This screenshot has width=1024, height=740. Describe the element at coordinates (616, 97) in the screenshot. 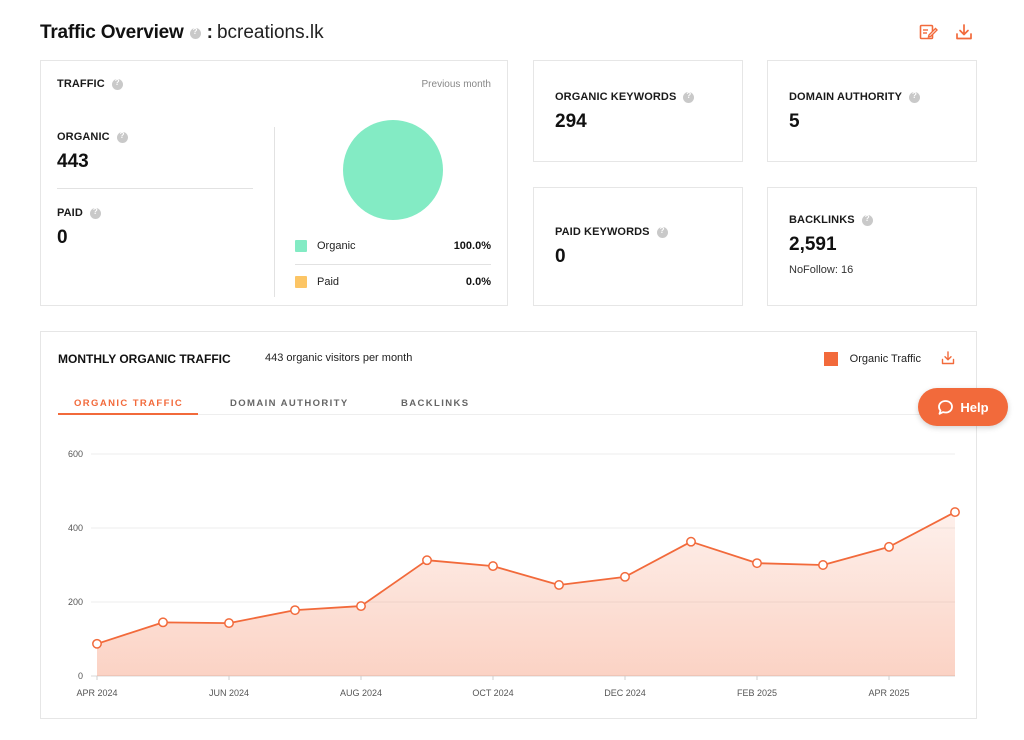

I see `organic-keywords-label-text: ORGANIC KEYWORDS` at that location.